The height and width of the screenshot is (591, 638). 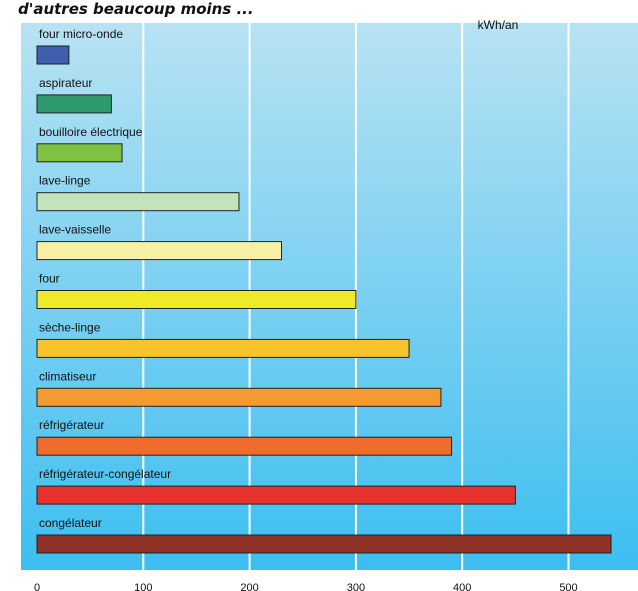 I want to click on category-label: réfrigérateur-congélateur, so click(x=105, y=474).